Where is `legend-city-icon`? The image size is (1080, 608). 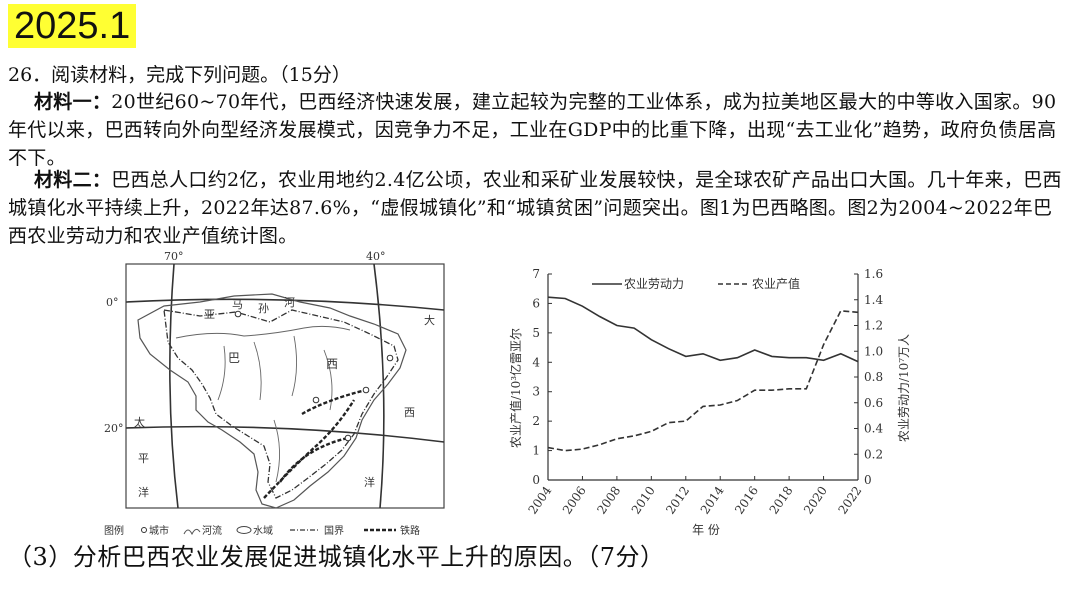
legend-city-icon is located at coordinates (144, 530).